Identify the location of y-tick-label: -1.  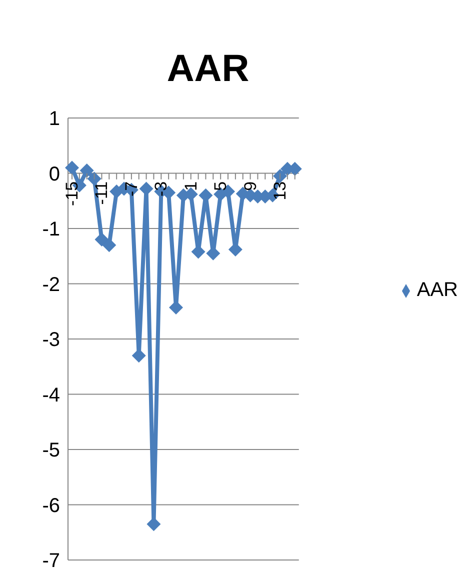
(51, 229).